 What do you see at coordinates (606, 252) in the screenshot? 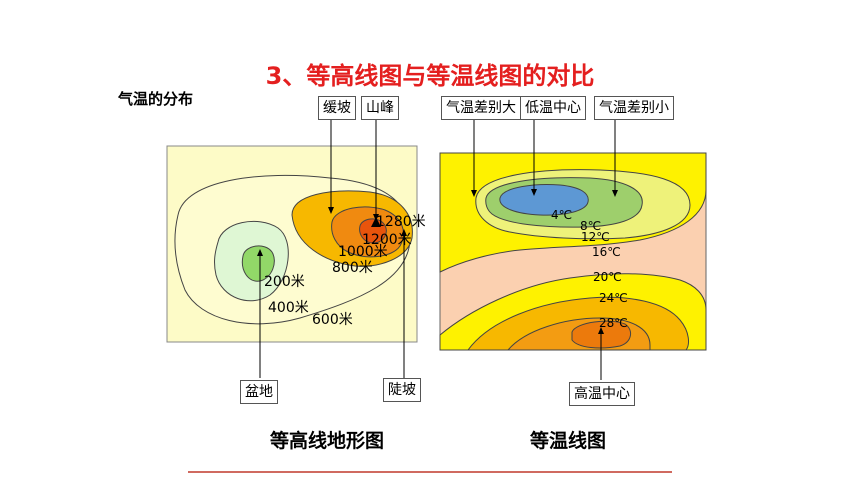
I see `isotherm-label-16: 16℃` at bounding box center [606, 252].